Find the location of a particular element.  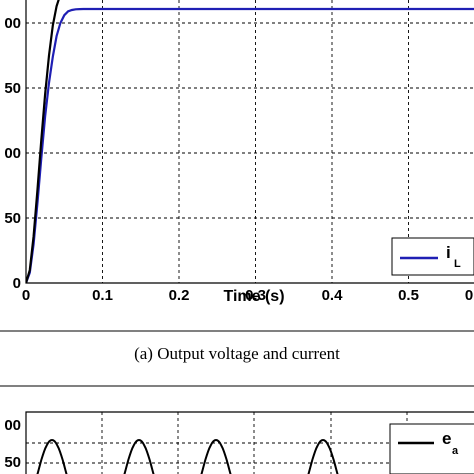

bottom-legend-box is located at coordinates (431, 448).